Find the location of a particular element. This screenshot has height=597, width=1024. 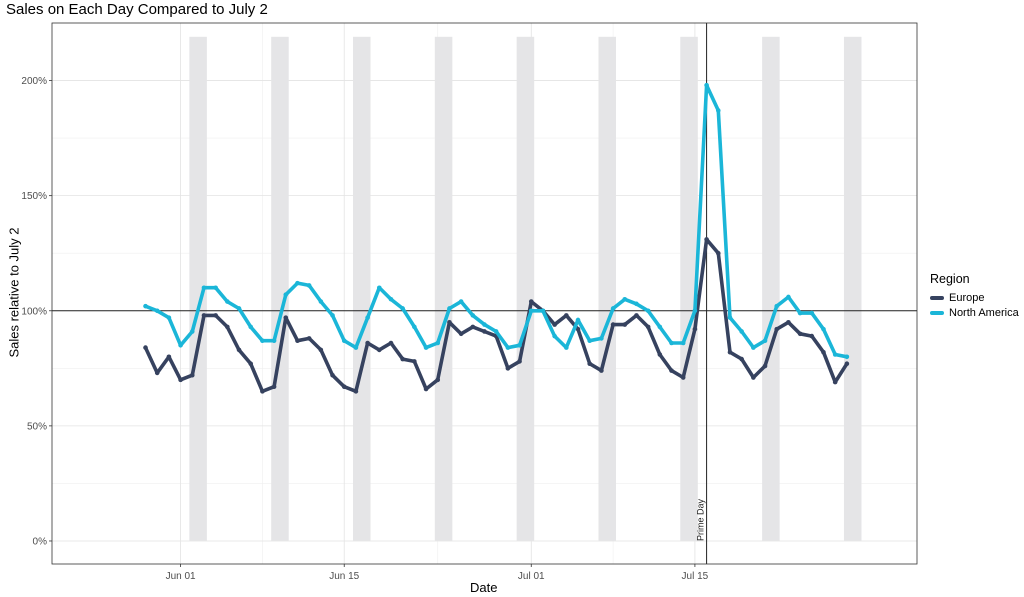

reference-vline-label: Prime Day is located at coordinates (701, 519).